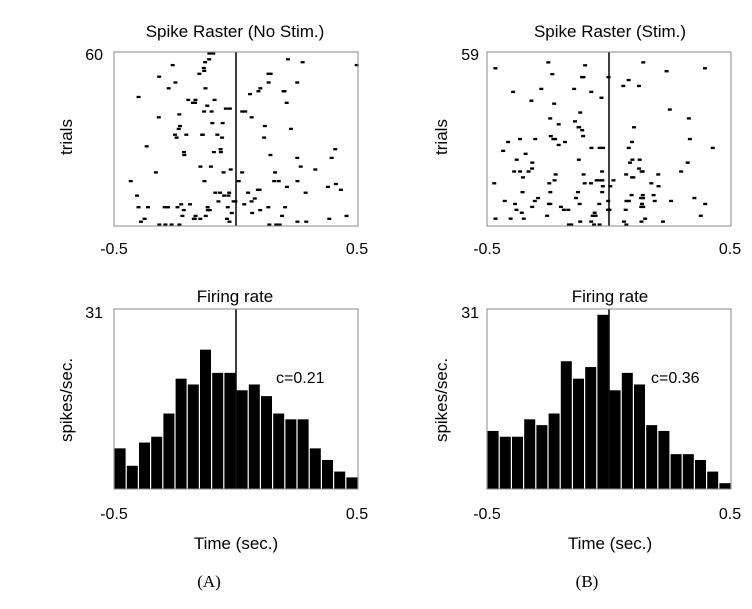 The width and height of the screenshot is (752, 609). What do you see at coordinates (603, 143) in the screenshot?
I see `raster-b-spikes` at bounding box center [603, 143].